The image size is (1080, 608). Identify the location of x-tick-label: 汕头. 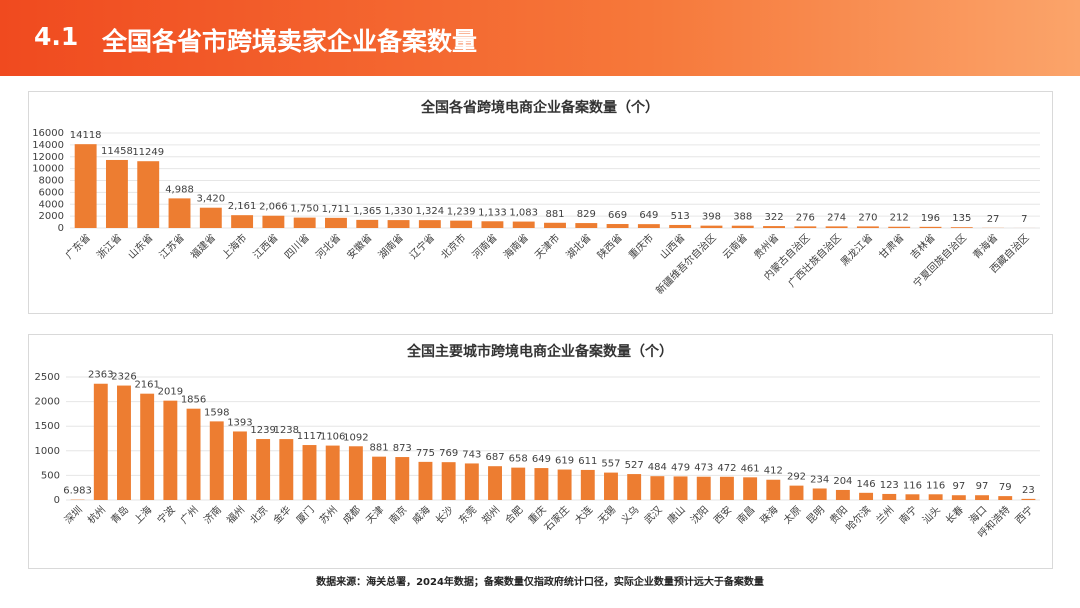
(931, 515).